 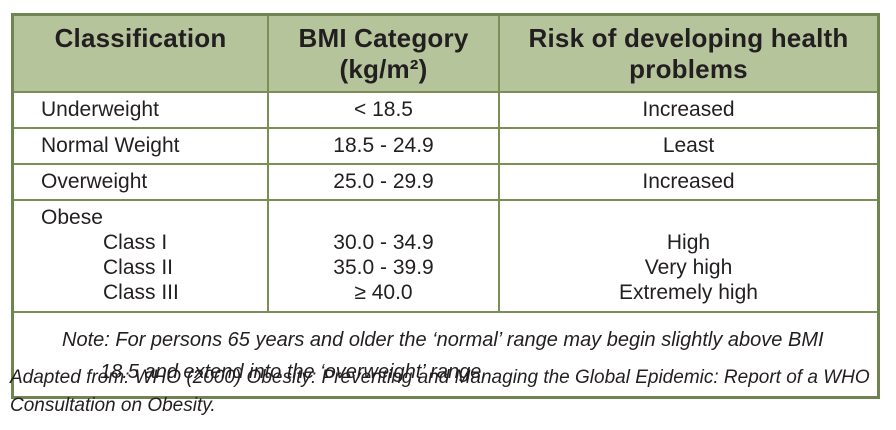 What do you see at coordinates (382, 146) in the screenshot?
I see `cell-bmi-range: 18.5 - 24.9` at bounding box center [382, 146].